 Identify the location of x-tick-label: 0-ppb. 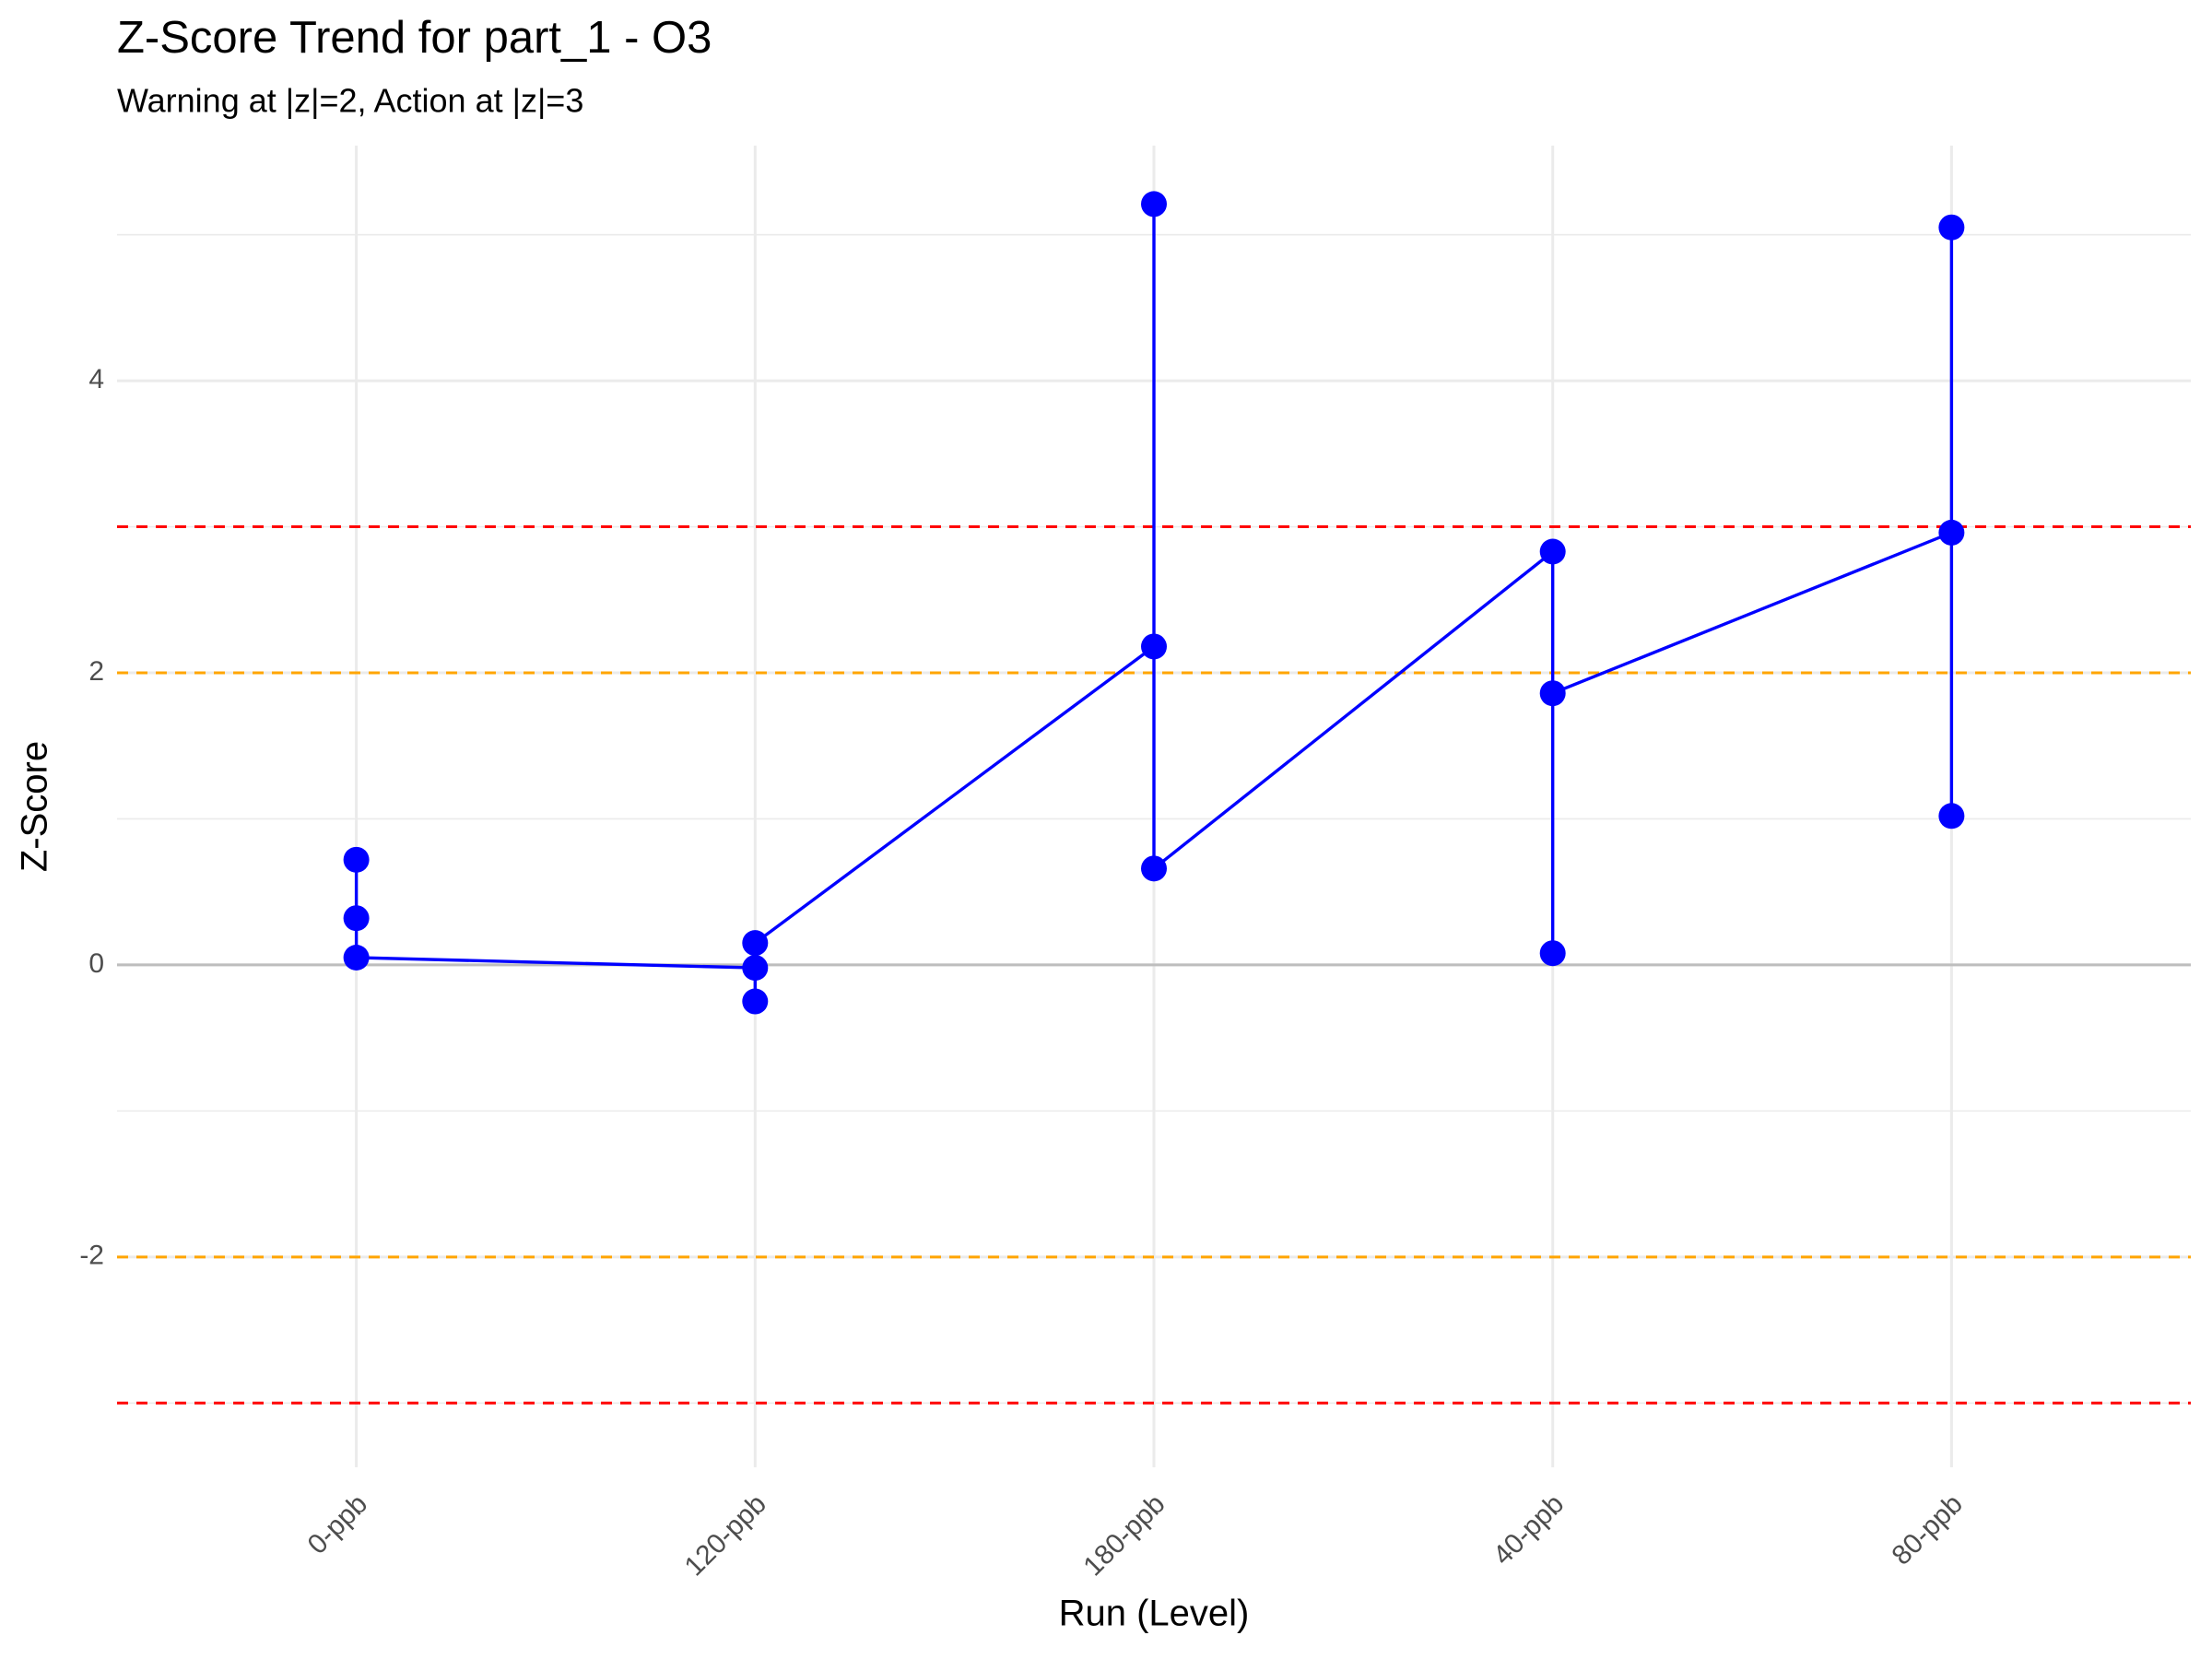
(338, 1524).